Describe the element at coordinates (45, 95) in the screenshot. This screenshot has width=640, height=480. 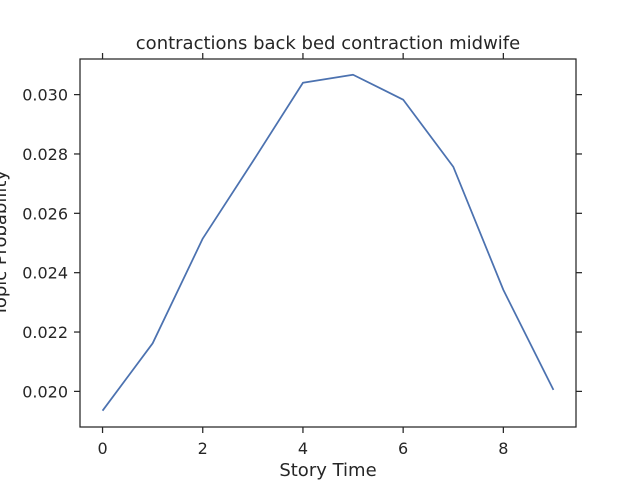
I see `y-tick-label: 0.030` at that location.